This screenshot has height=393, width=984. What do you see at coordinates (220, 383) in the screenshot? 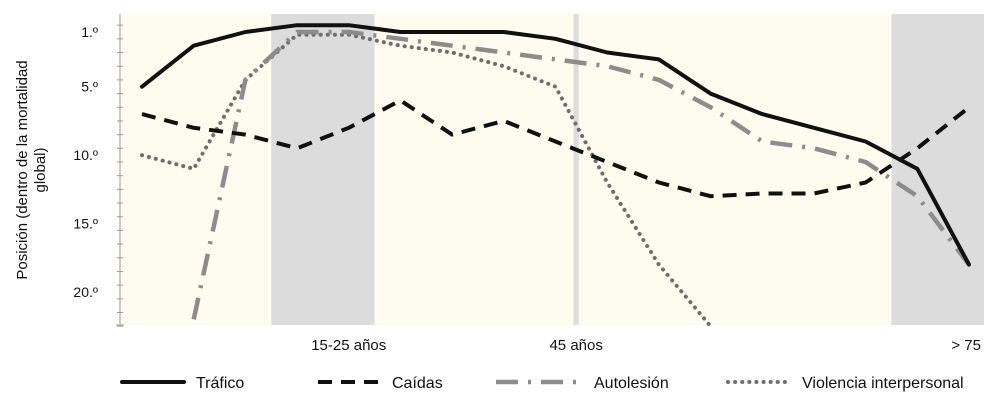
I see `legend-label: Tráfico` at bounding box center [220, 383].